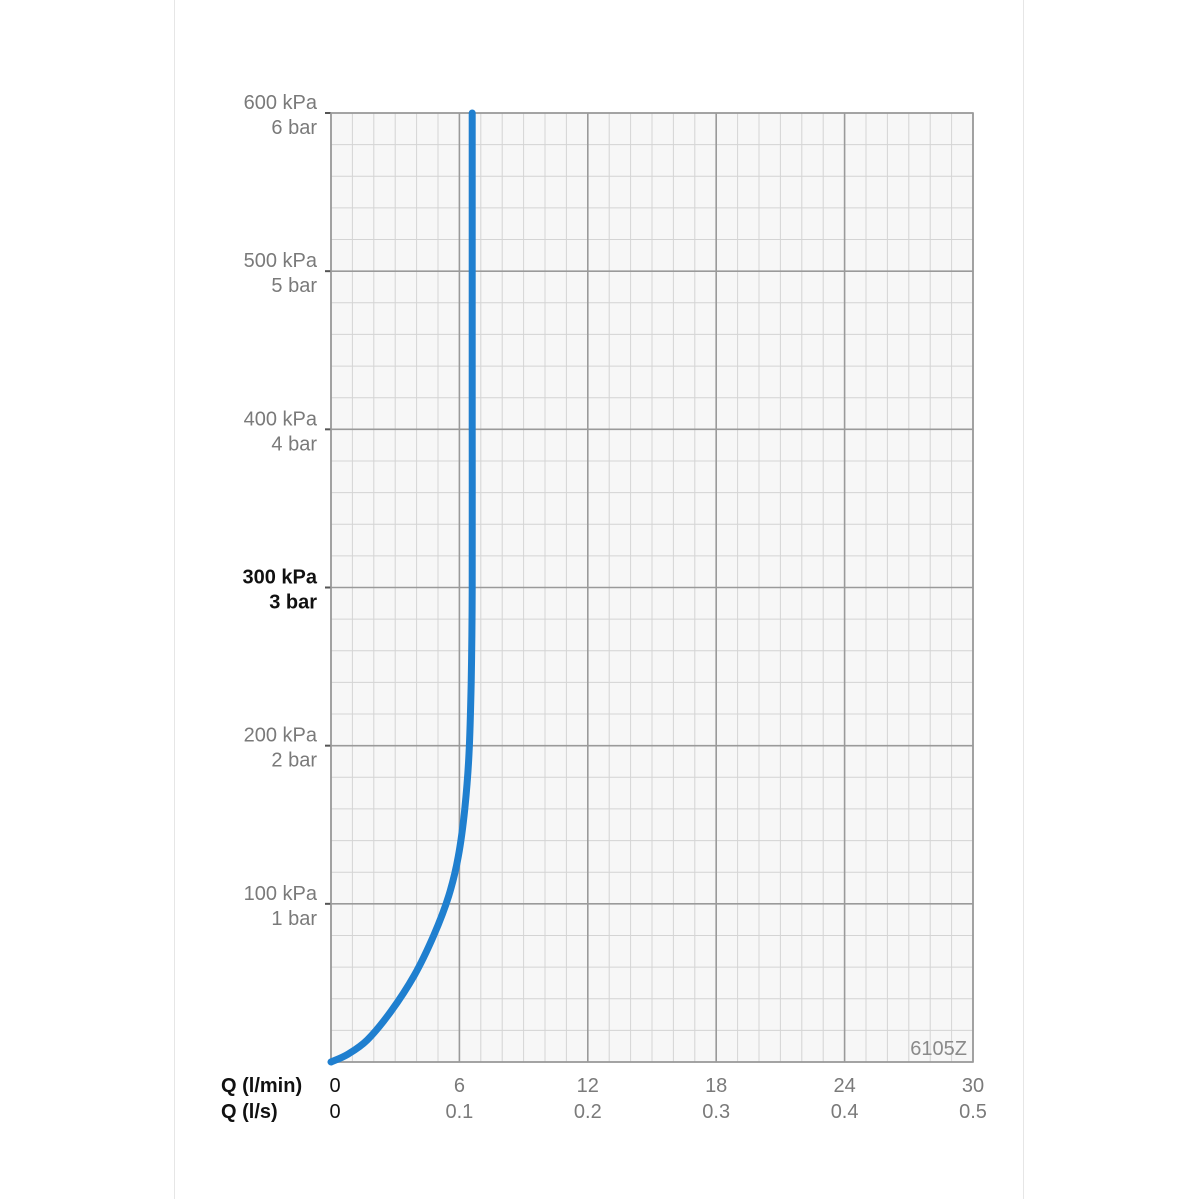 The width and height of the screenshot is (1199, 1199). Describe the element at coordinates (294, 286) in the screenshot. I see `y-tick-label-bar: 5 bar` at that location.